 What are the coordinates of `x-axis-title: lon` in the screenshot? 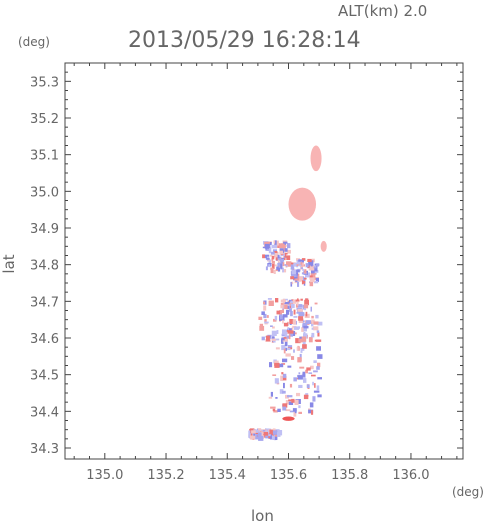 It's located at (262, 514).